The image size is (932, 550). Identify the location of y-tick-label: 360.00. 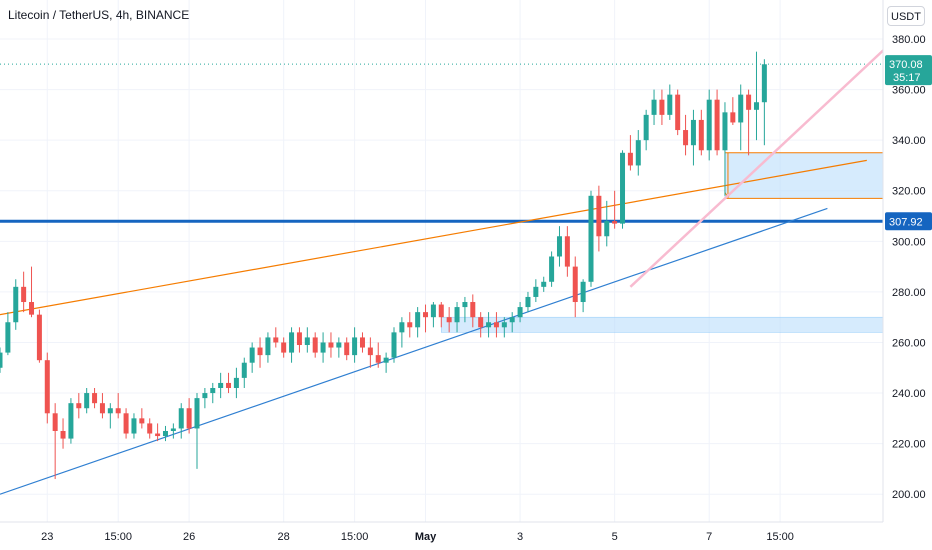
(909, 91).